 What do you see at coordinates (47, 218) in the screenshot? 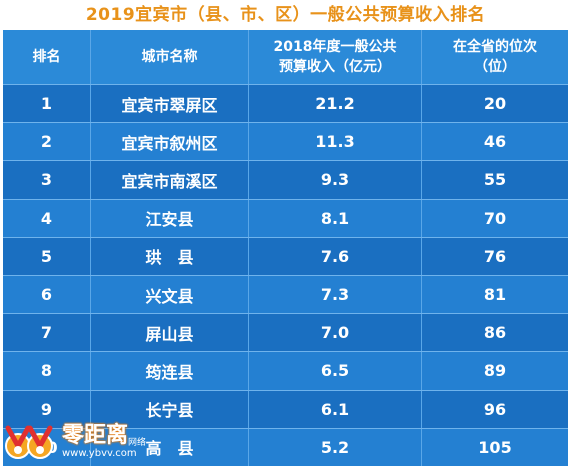
I see `cell-rank: 4` at bounding box center [47, 218].